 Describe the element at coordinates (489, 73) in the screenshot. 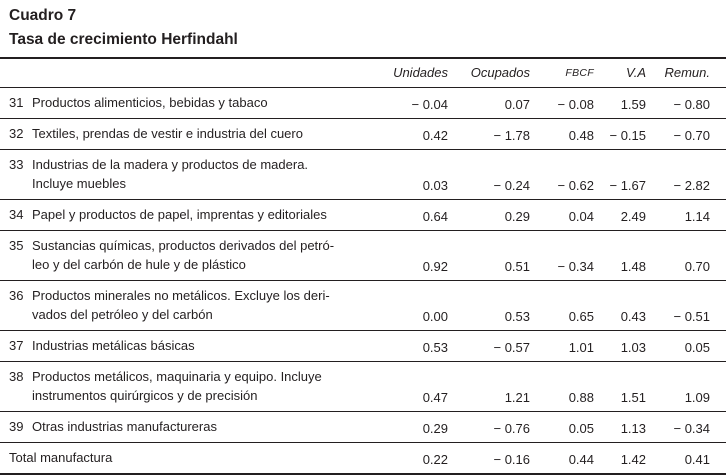

I see `col-header-ocupados: Ocupados` at that location.